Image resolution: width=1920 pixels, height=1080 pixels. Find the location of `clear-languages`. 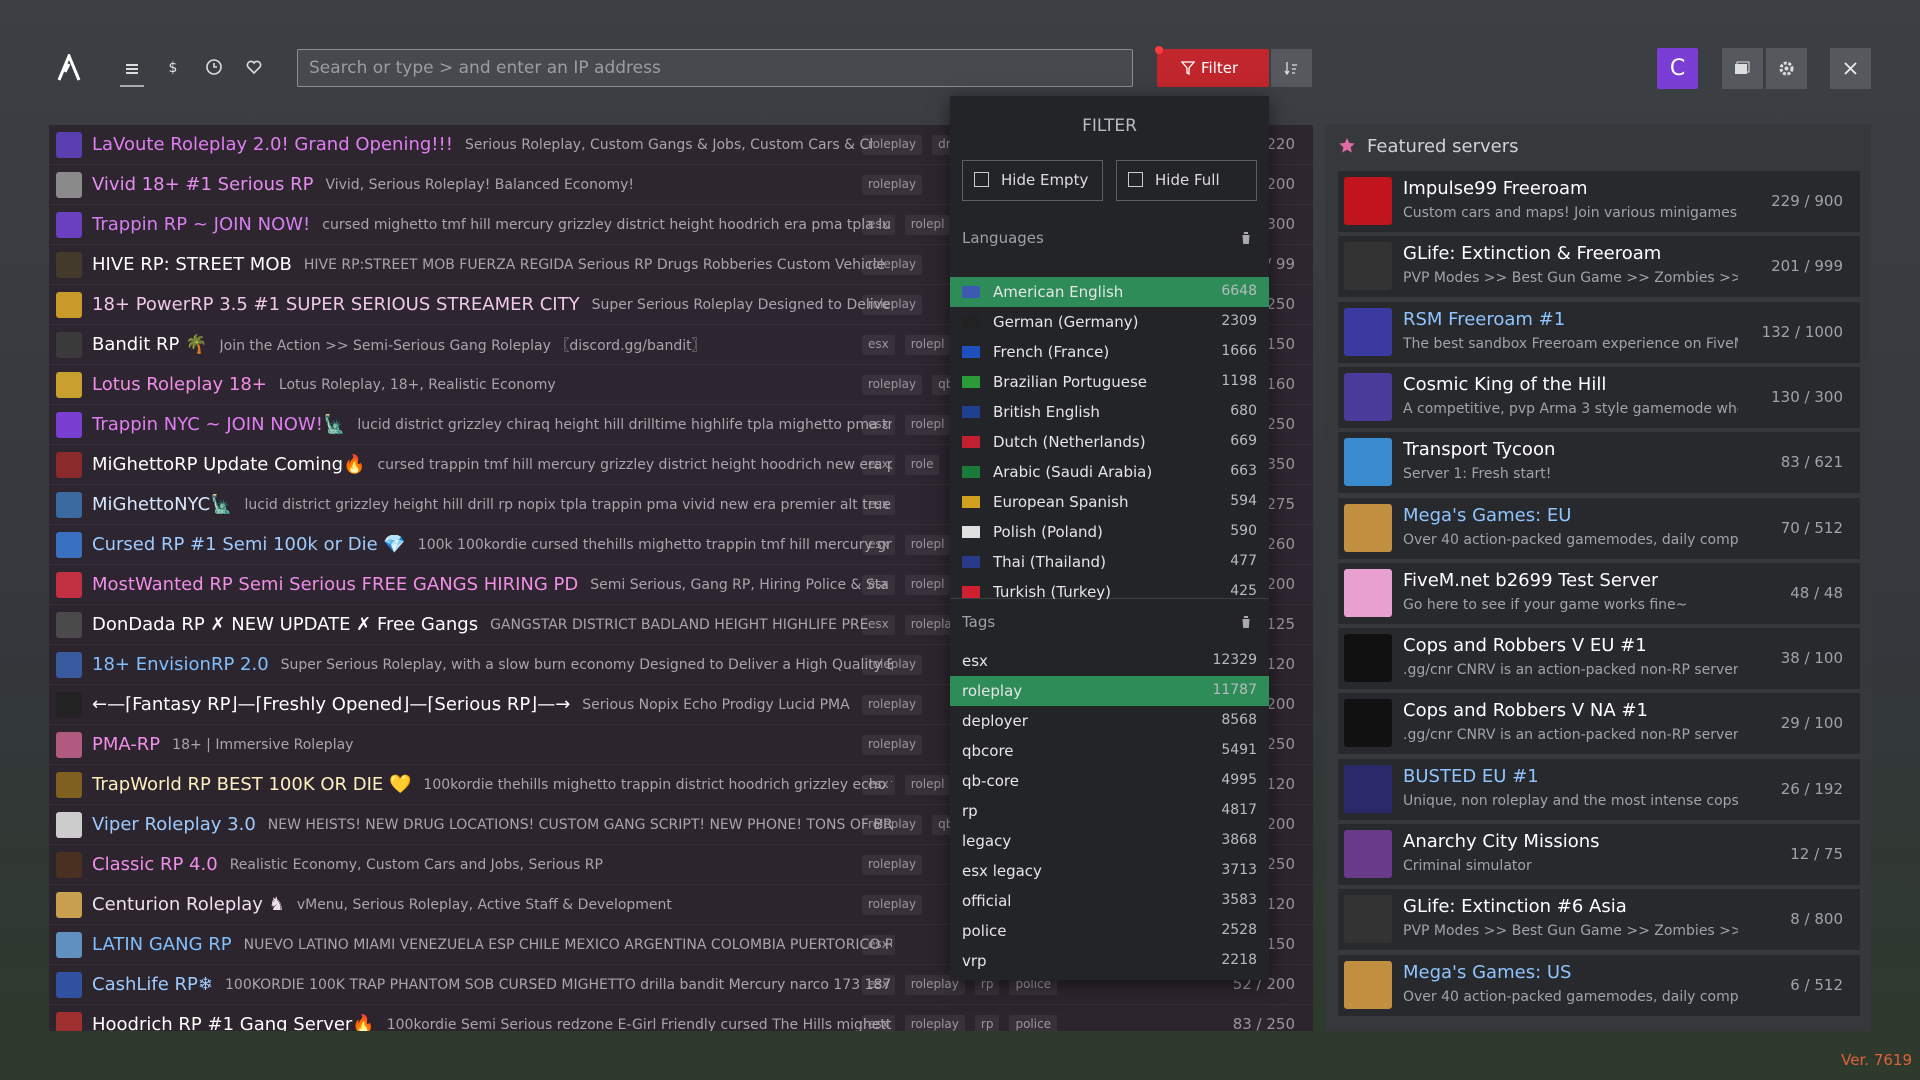

clear-languages is located at coordinates (1246, 238).